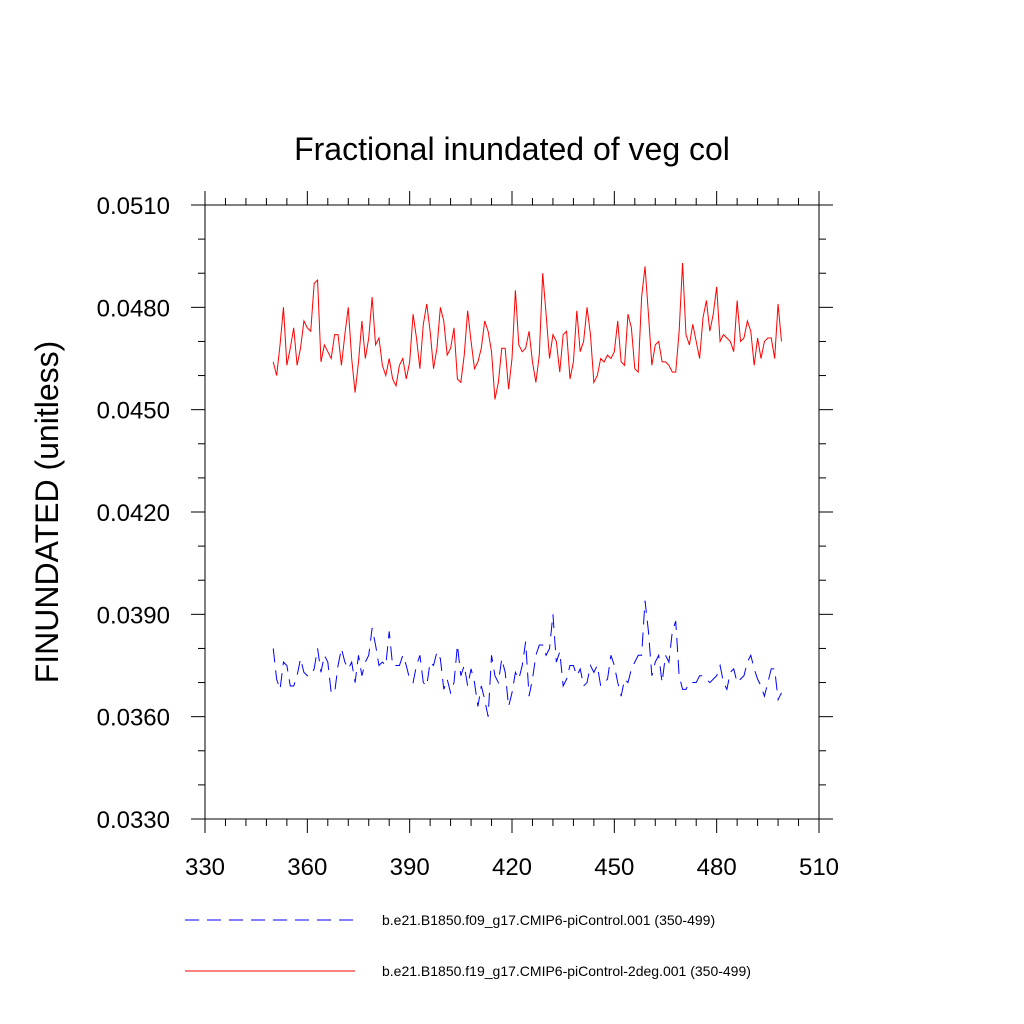 The image size is (1024, 1024). I want to click on y-tick-label: 0.0450, so click(133, 411).